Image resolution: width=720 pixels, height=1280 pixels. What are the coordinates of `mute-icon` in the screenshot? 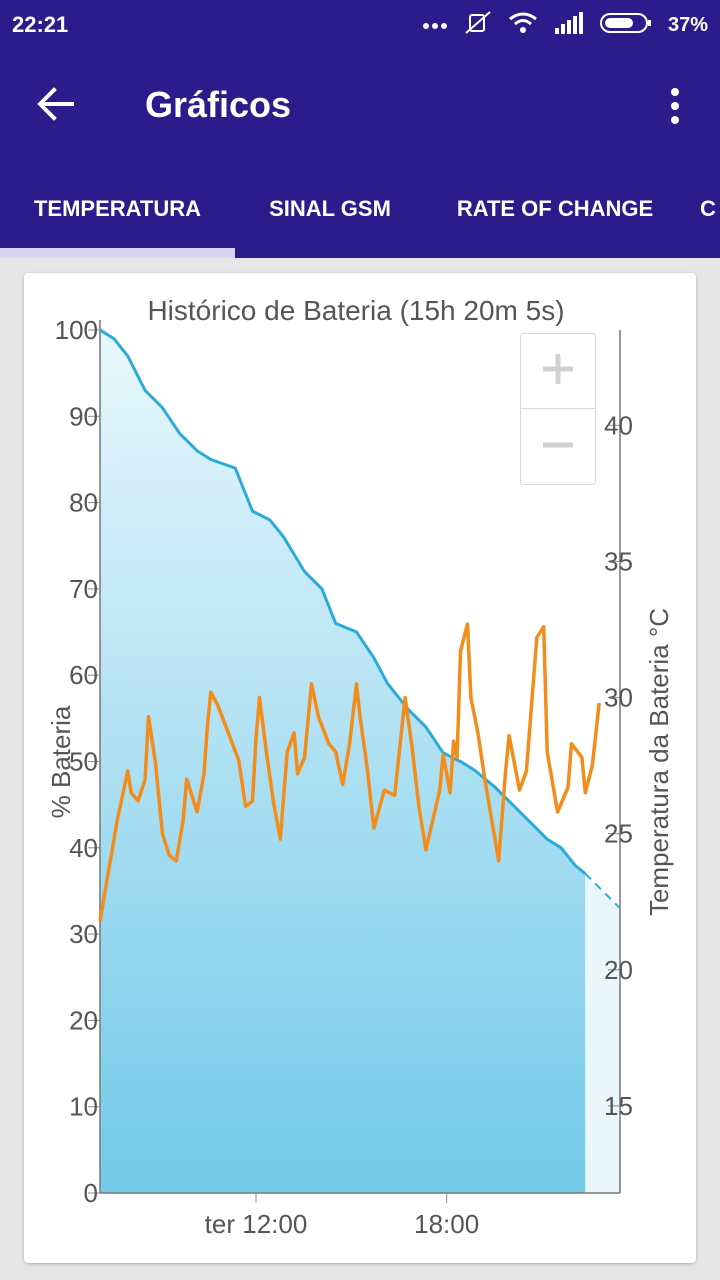 It's located at (478, 25).